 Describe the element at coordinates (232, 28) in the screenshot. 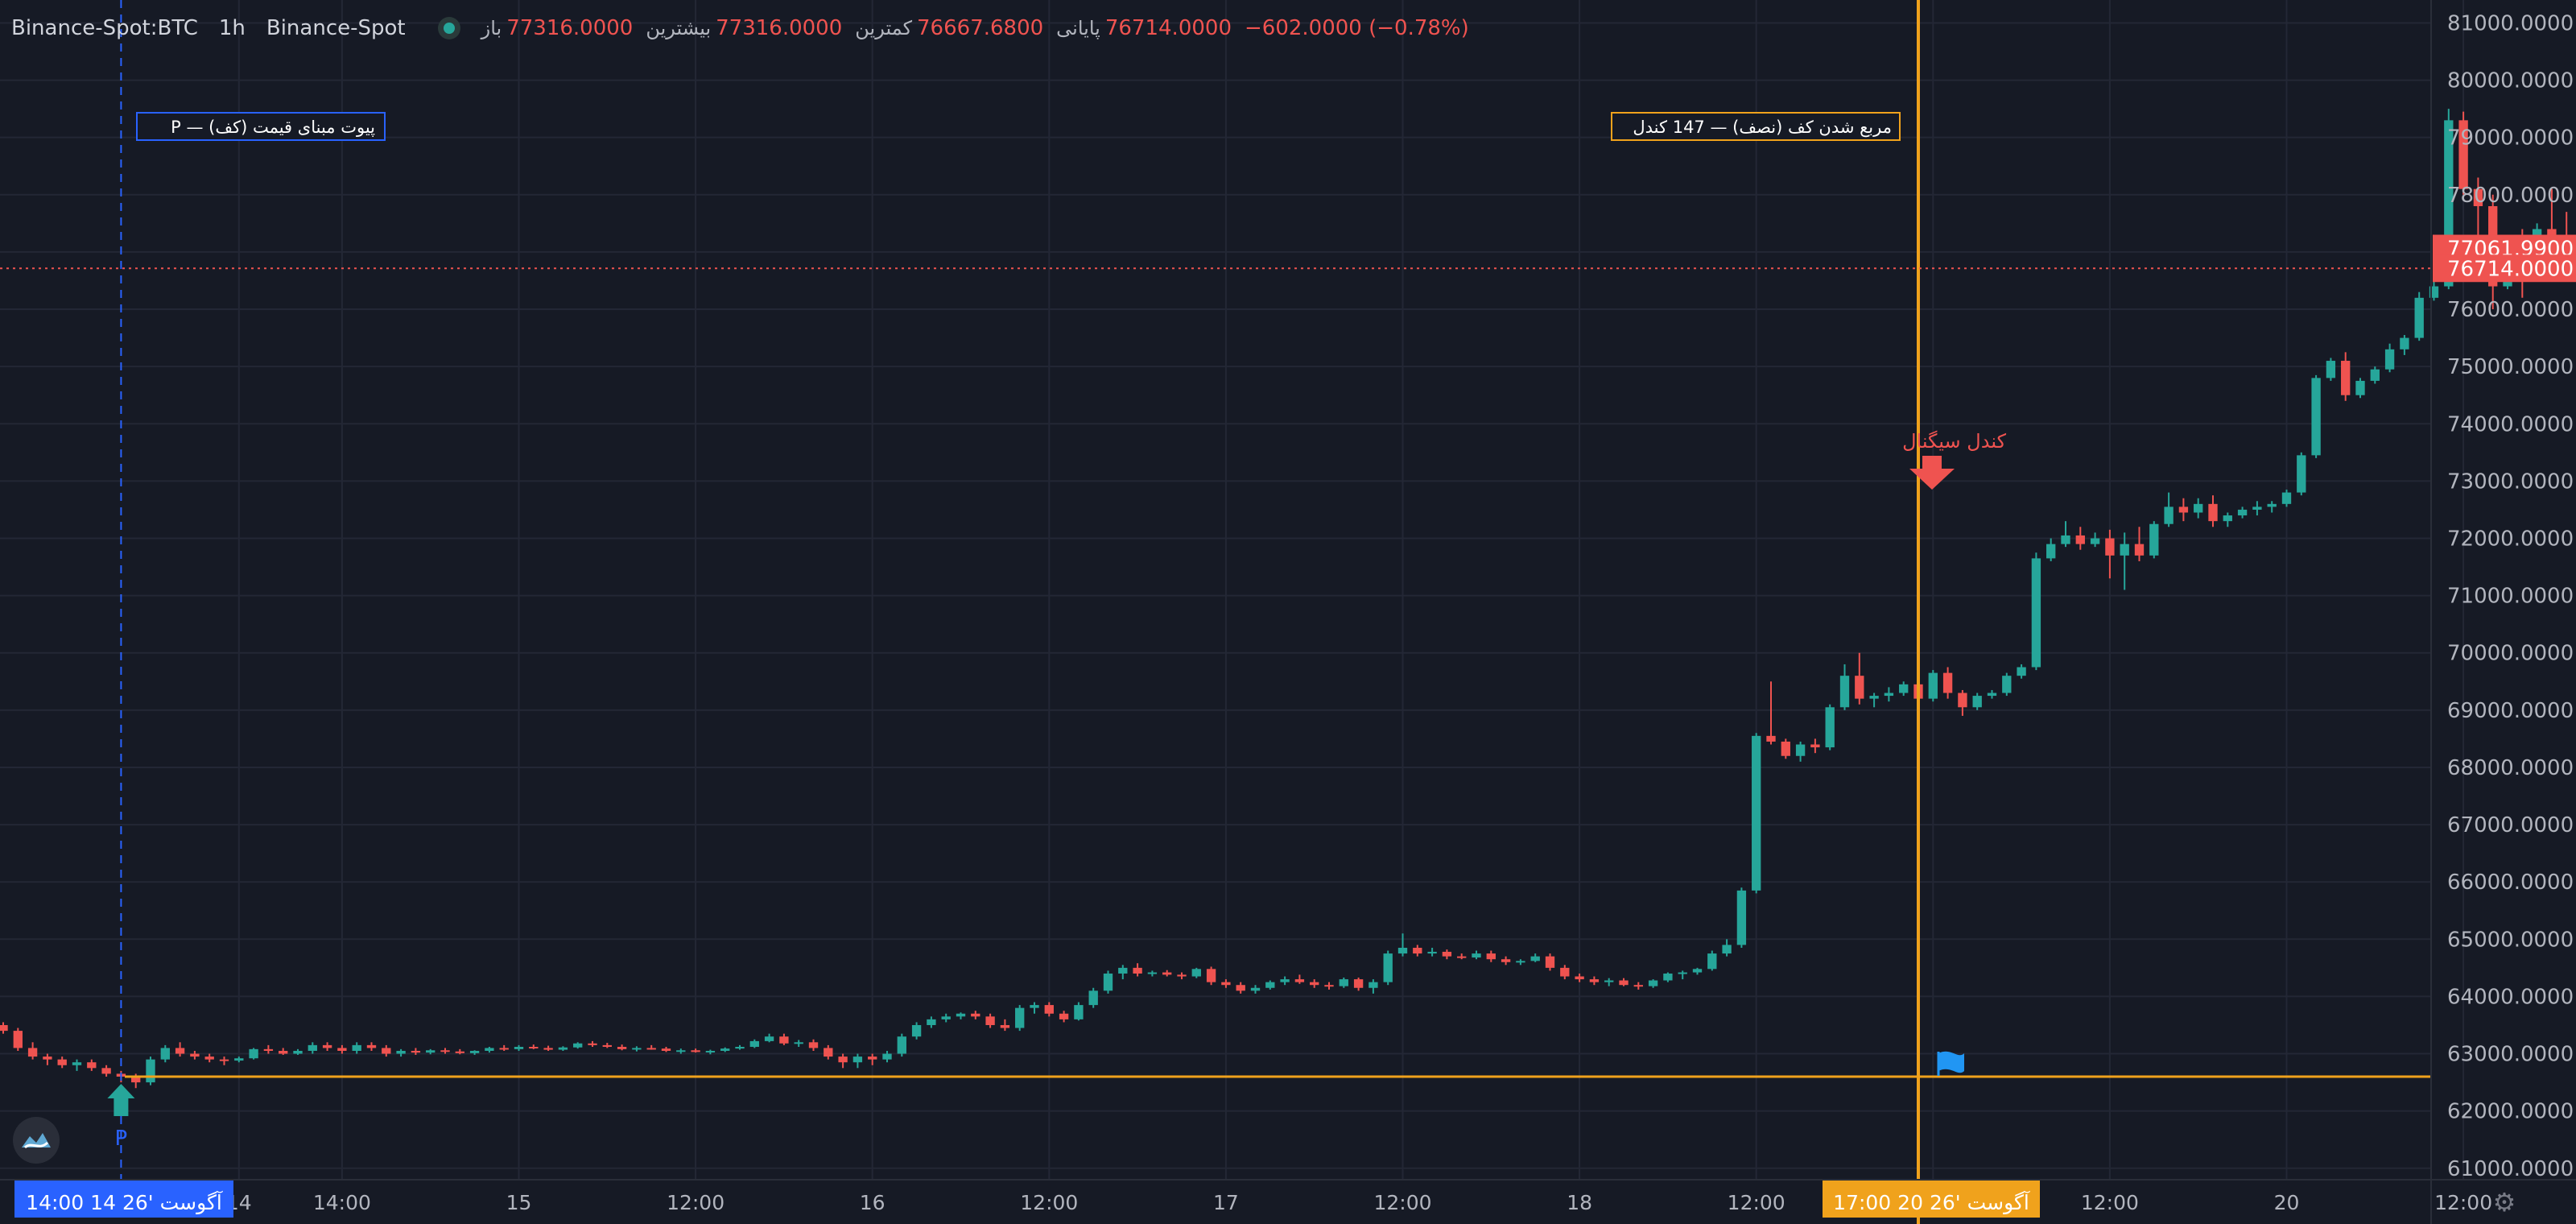

I see `timeframe-label: 1h` at that location.